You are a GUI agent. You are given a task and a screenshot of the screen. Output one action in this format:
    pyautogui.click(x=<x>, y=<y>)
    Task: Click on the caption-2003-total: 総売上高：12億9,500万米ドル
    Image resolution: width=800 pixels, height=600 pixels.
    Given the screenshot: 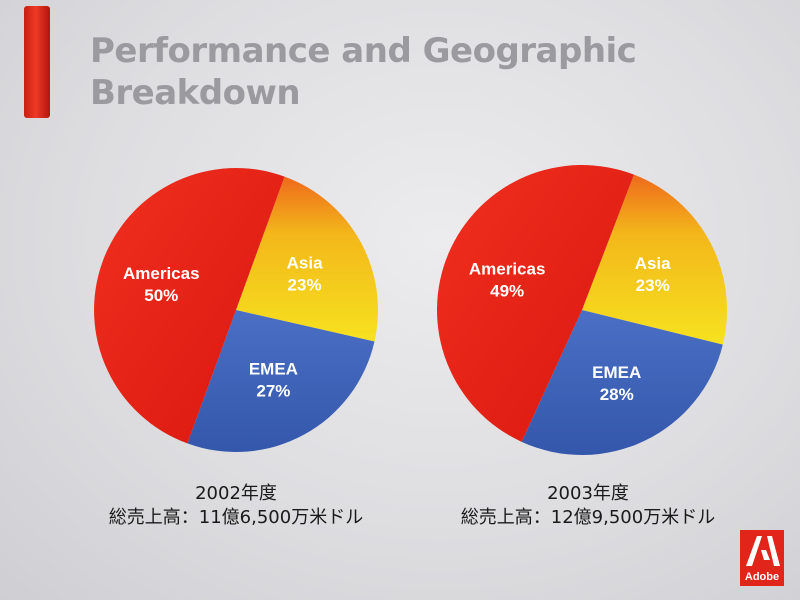 What is the action you would take?
    pyautogui.click(x=588, y=517)
    